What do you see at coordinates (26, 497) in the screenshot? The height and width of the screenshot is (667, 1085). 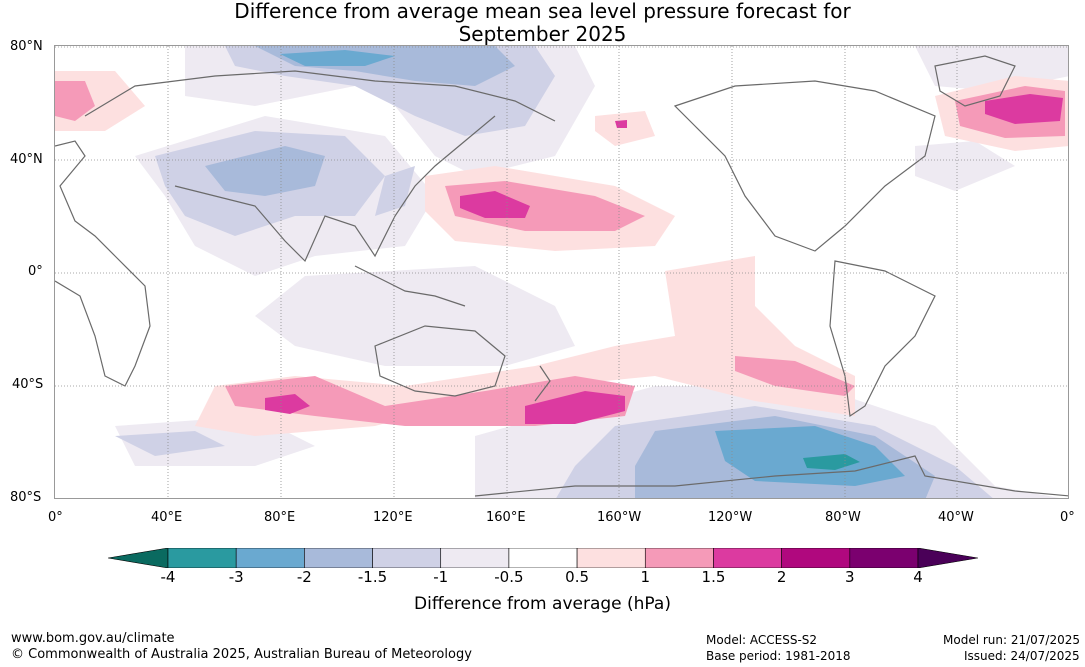 I see `lat-label-80s: 80°S` at bounding box center [26, 497].